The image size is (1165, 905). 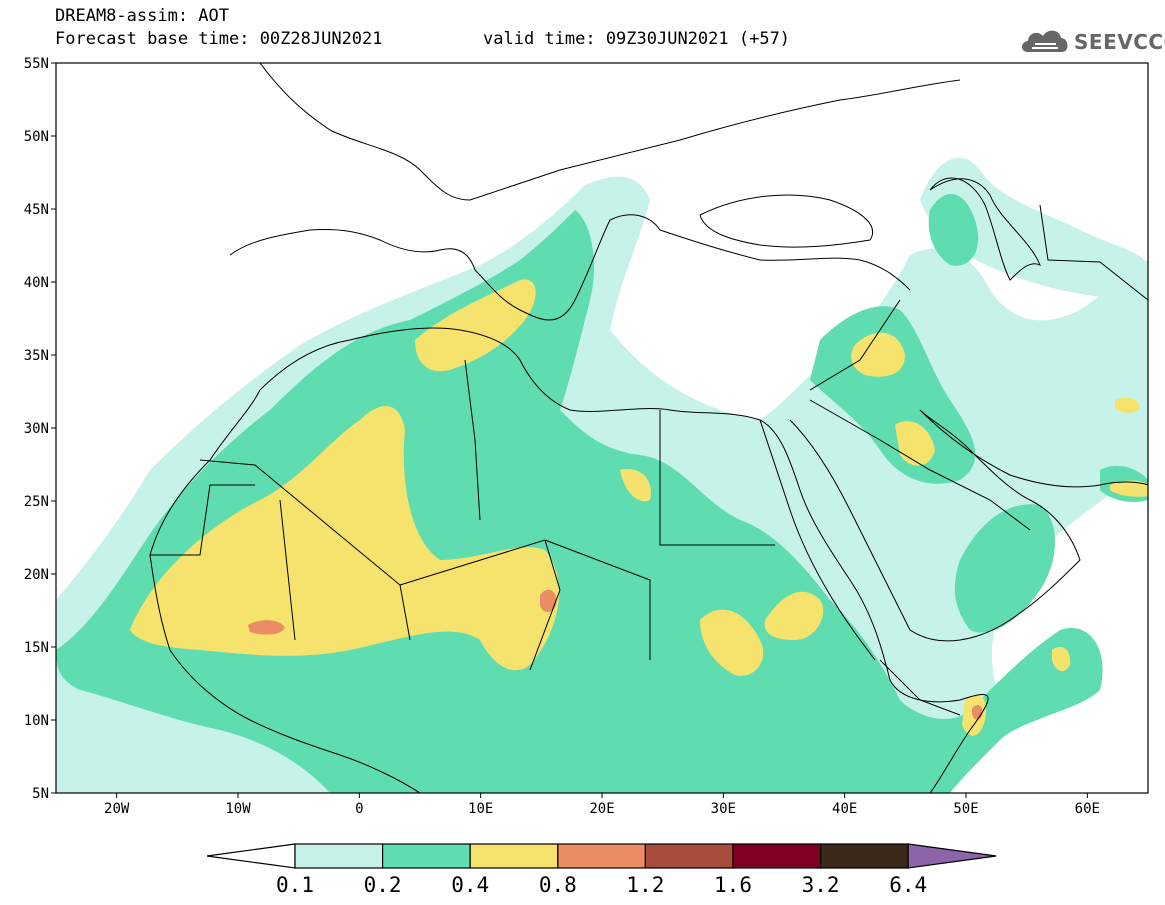 I want to click on aot-contour-0.4-libya, so click(x=635, y=485).